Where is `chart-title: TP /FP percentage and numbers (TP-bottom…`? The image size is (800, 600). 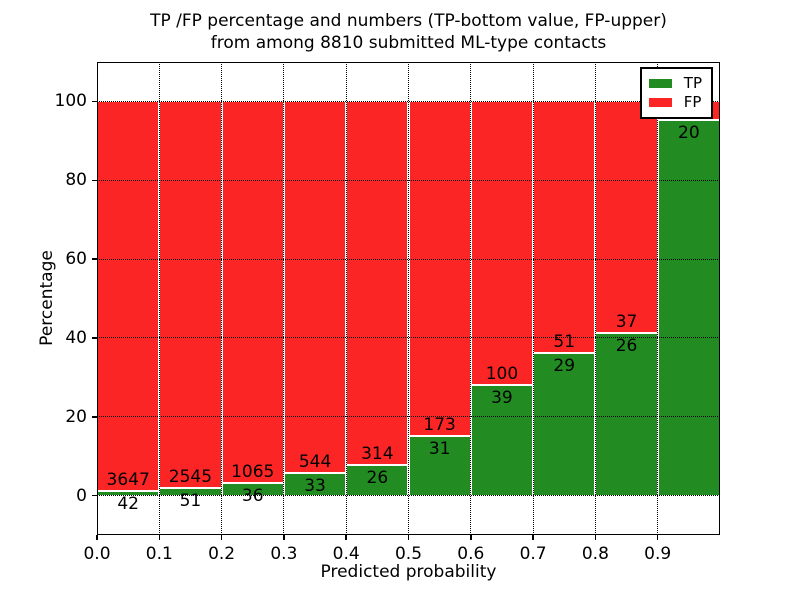 chart-title: TP /FP percentage and numbers (TP-bottom… is located at coordinates (408, 32).